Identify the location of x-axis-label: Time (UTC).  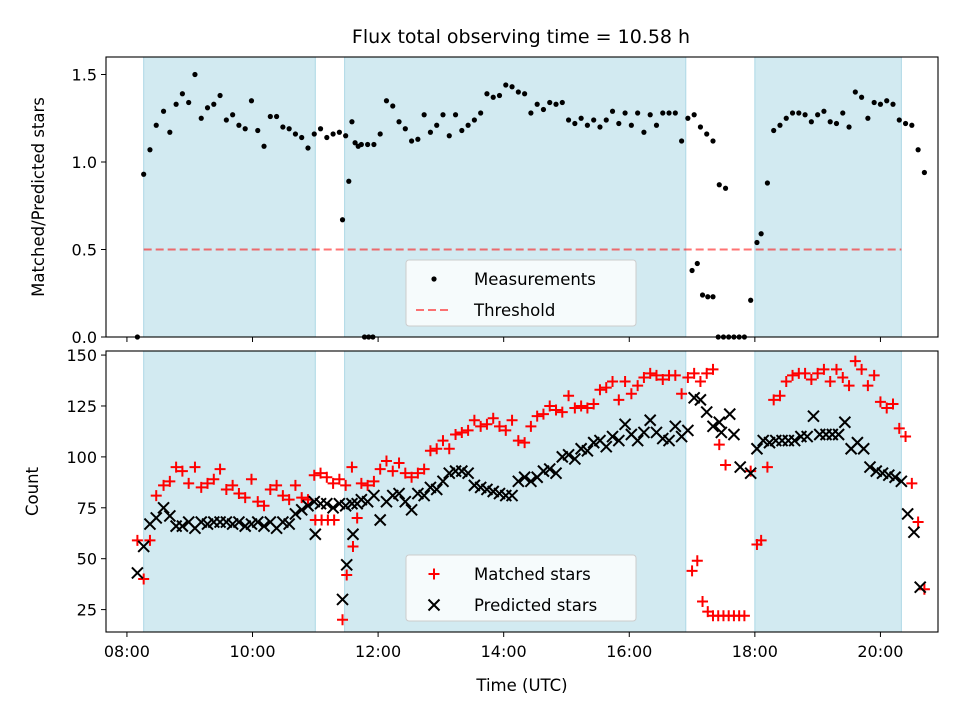
(521, 685).